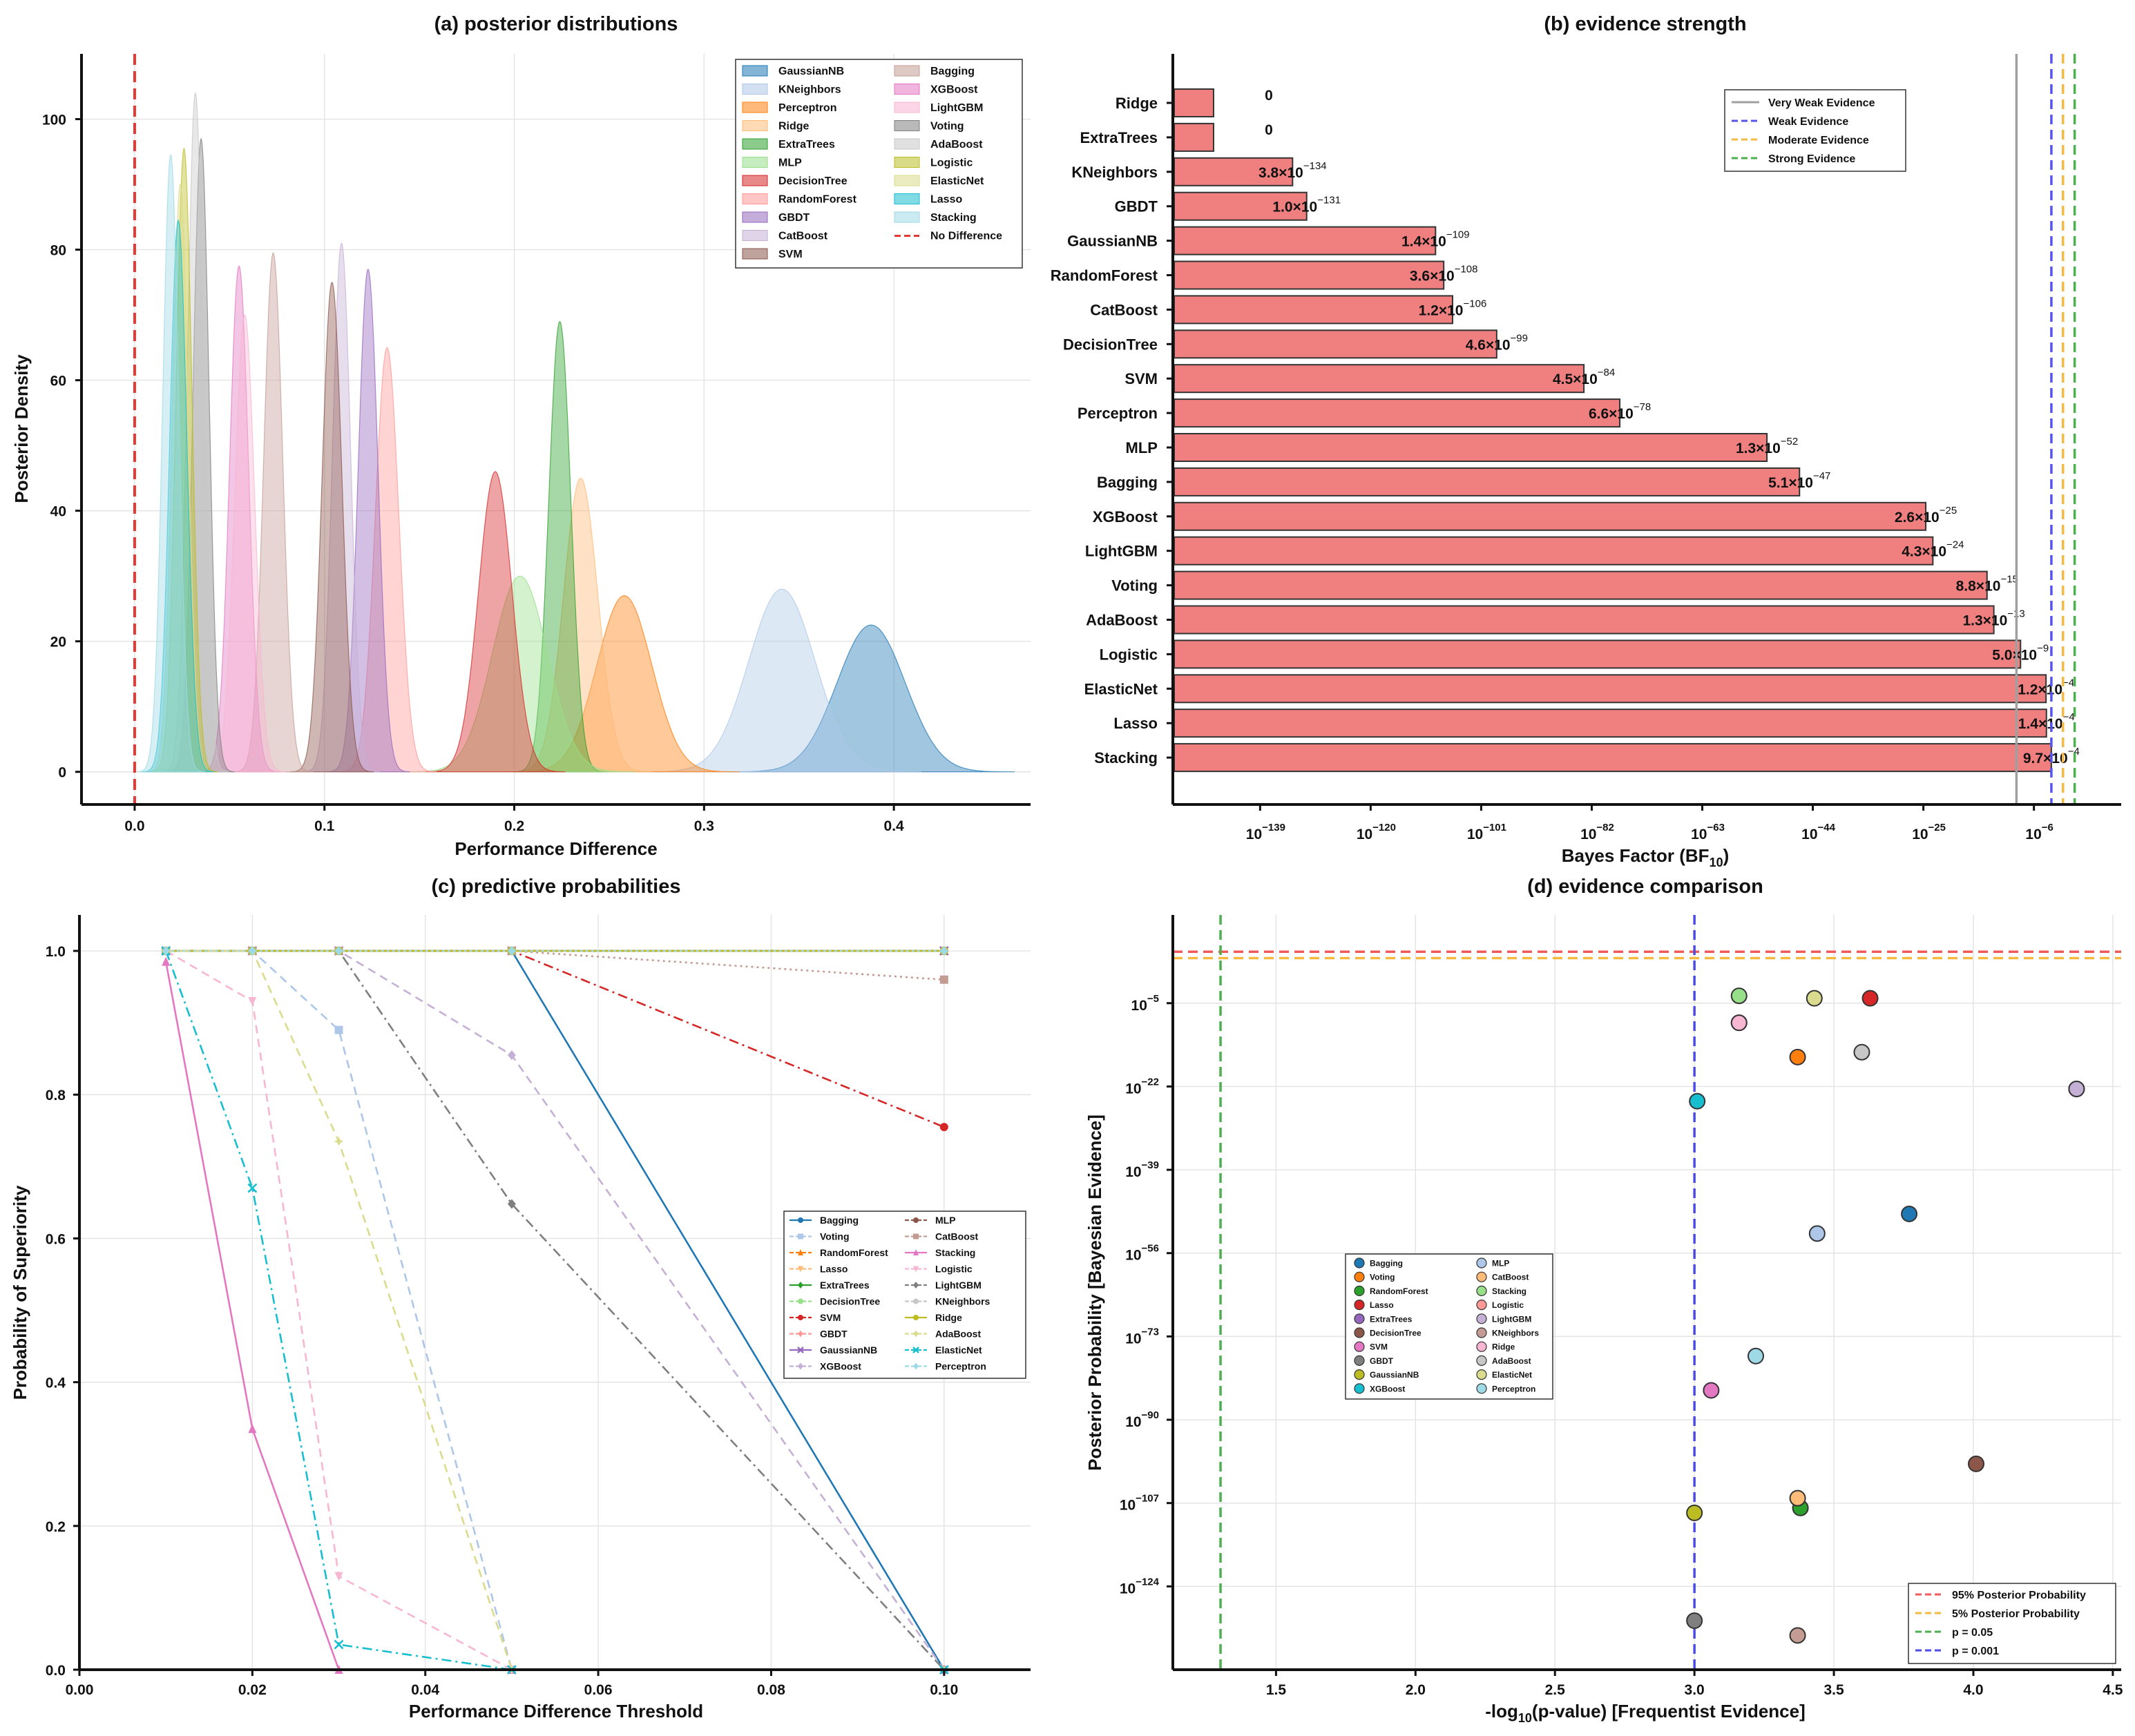  Describe the element at coordinates (1276, 1690) in the screenshot. I see `x-tick-label: 1.5` at that location.